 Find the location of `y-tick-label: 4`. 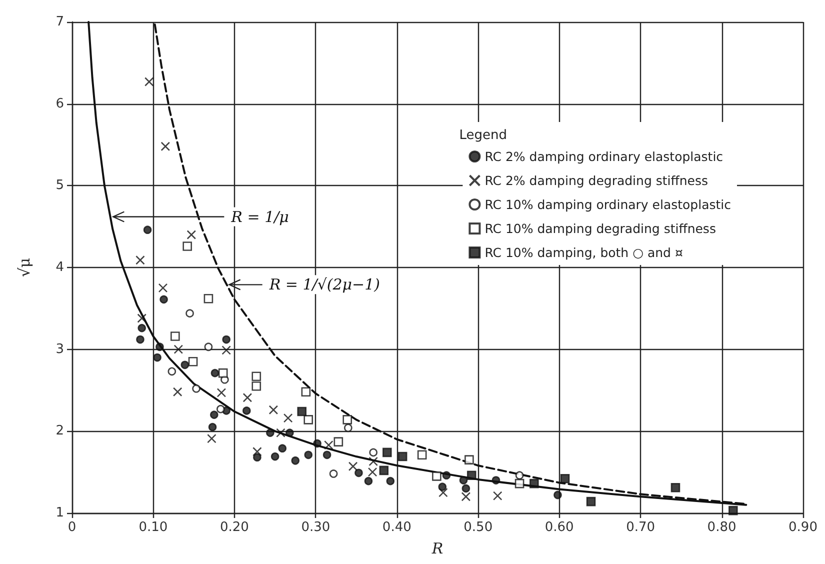

y-tick-label: 4 is located at coordinates (60, 267).